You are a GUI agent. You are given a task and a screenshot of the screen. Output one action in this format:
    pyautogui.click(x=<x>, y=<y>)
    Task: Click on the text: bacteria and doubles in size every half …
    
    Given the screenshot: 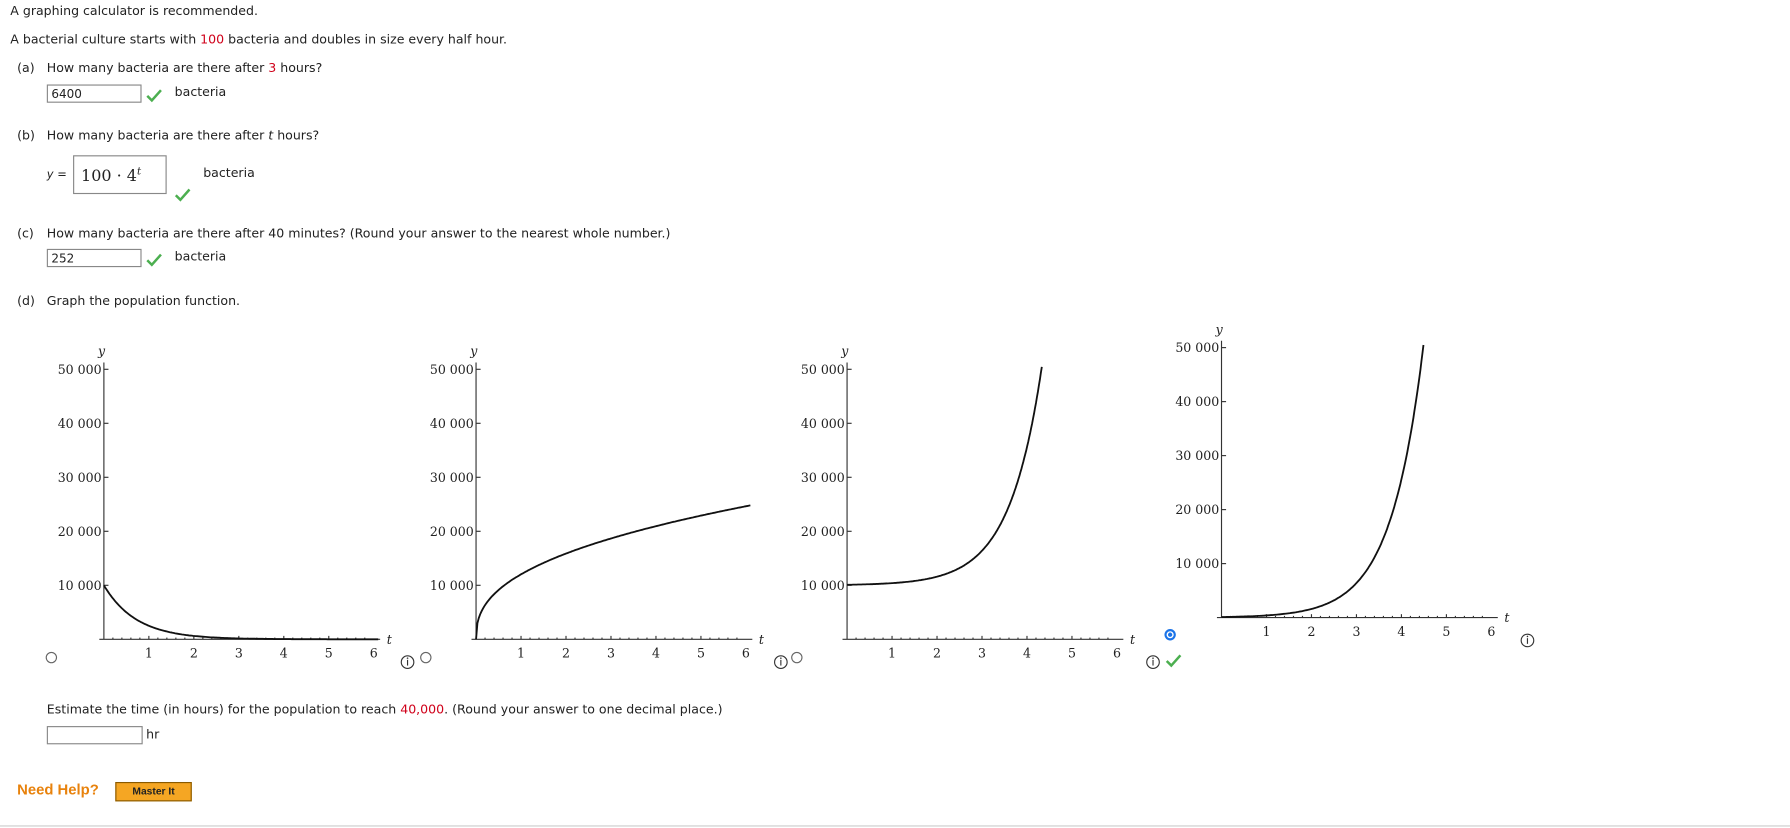 What is the action you would take?
    pyautogui.click(x=366, y=39)
    